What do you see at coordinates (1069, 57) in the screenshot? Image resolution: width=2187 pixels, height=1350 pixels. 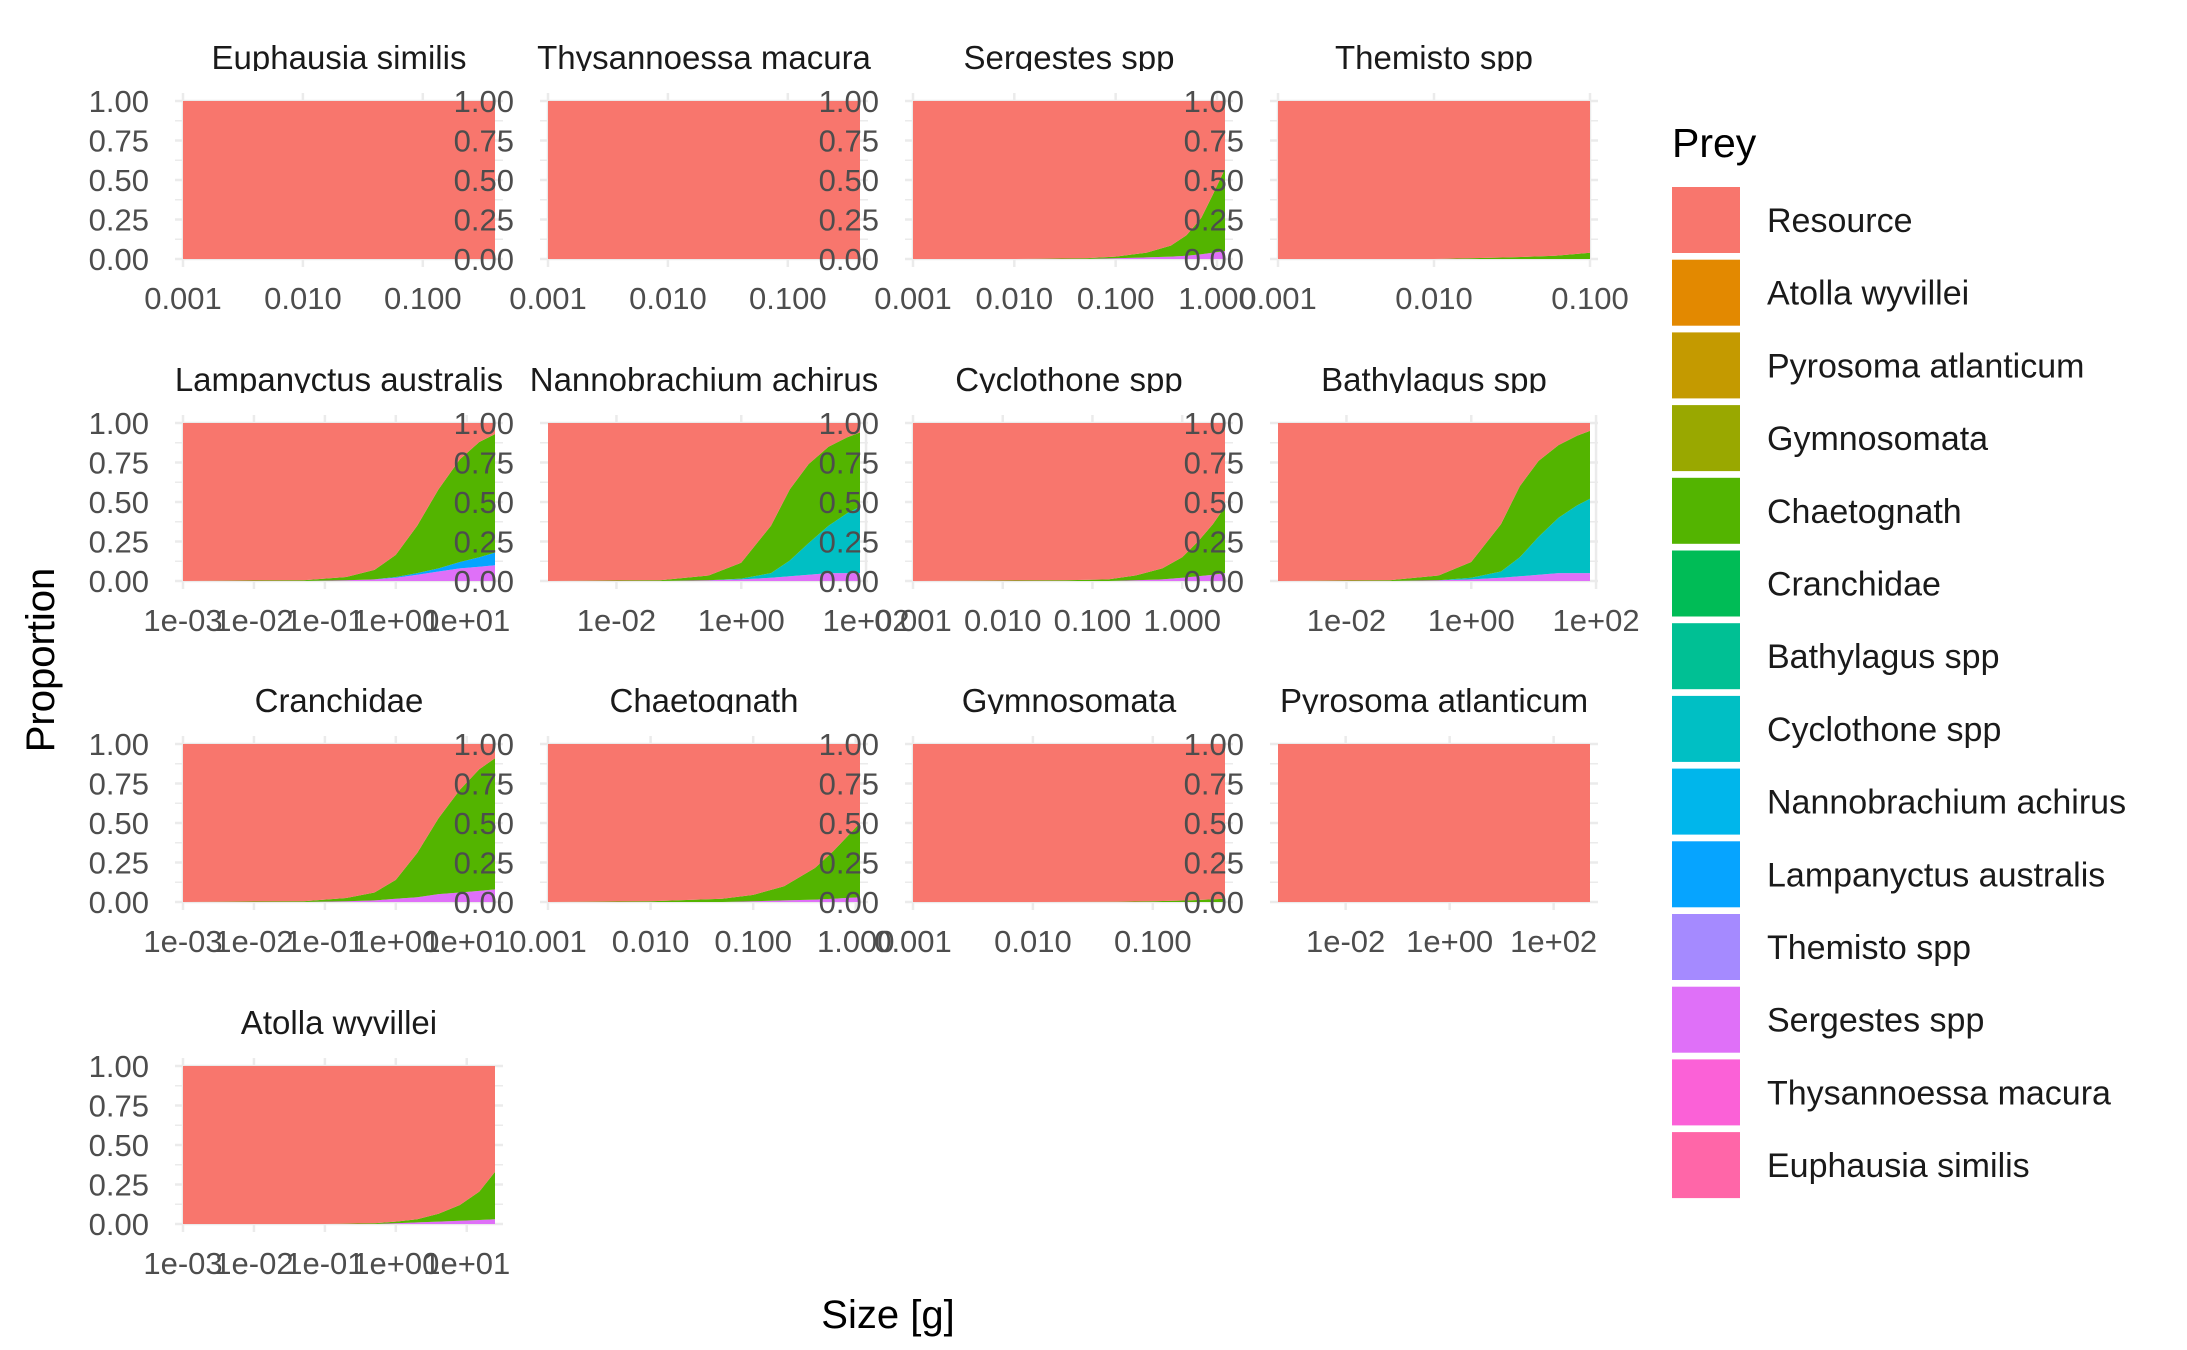 I see `facet-title: Sergestes spp` at bounding box center [1069, 57].